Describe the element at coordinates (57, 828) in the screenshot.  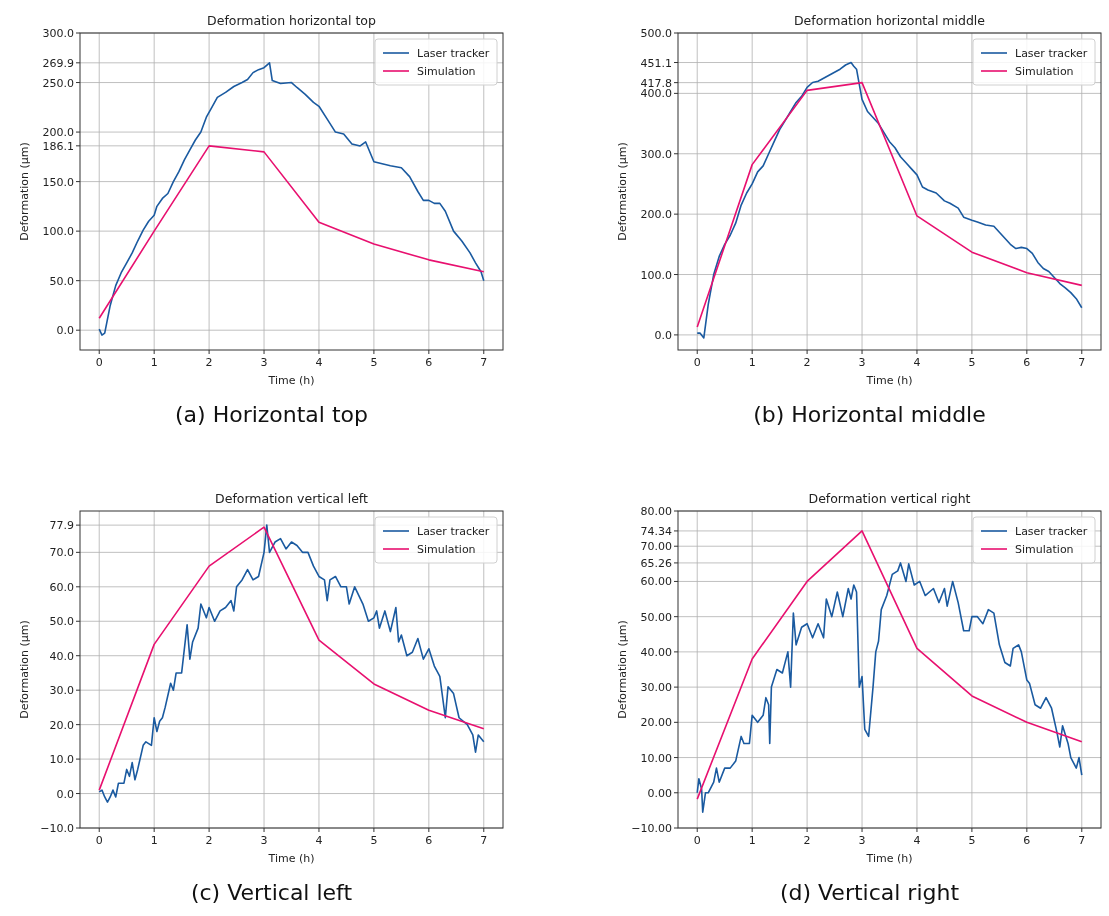
I see `y-tick-label: −10.0` at that location.